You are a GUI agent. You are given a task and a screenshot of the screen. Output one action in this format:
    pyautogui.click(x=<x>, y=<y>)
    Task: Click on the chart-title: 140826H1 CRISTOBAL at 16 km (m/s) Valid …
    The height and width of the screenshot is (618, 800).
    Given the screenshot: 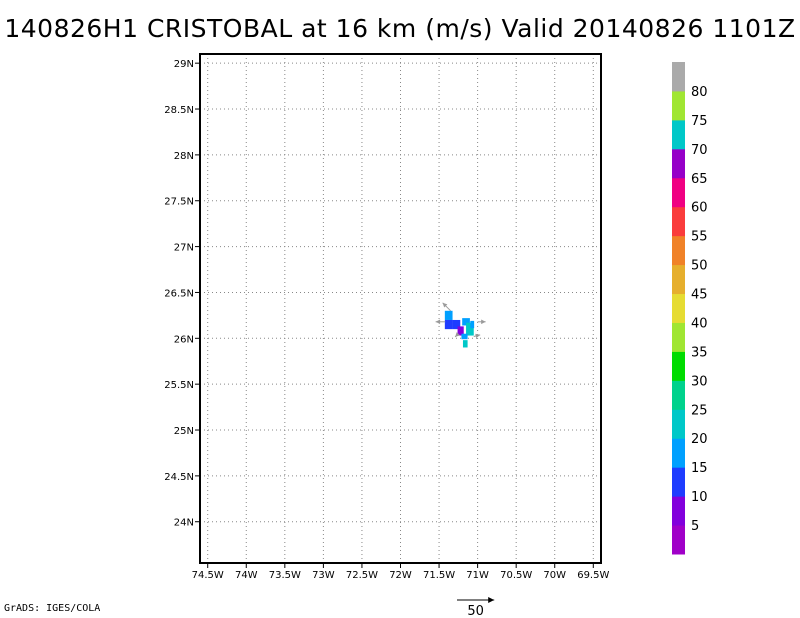 What is the action you would take?
    pyautogui.click(x=400, y=28)
    